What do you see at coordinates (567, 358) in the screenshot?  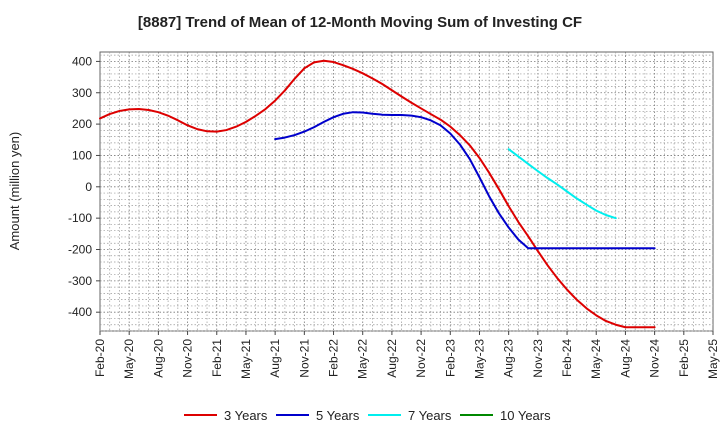 I see `x-tick-label: Feb-24` at bounding box center [567, 358].